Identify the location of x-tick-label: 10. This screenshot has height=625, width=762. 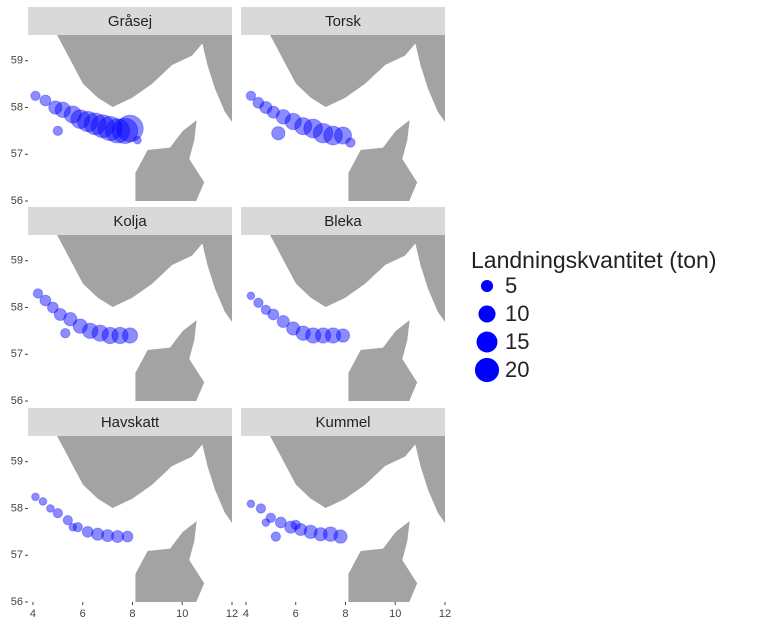
(182, 614).